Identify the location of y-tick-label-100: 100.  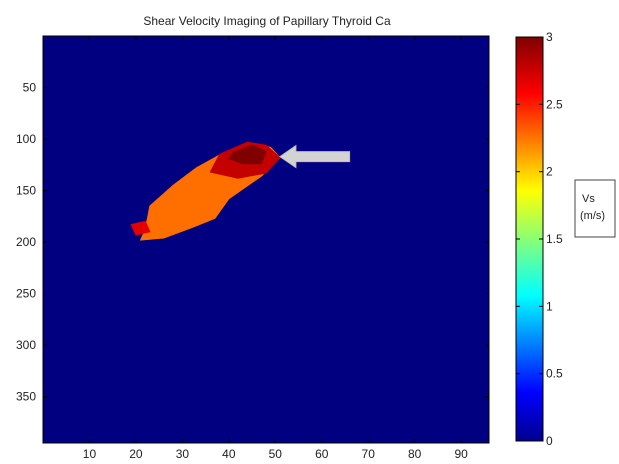
(26, 139).